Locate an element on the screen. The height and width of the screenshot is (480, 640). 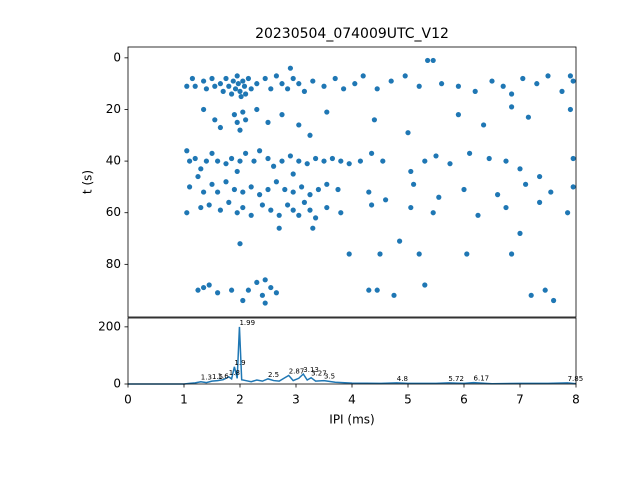
x-tick-label: 2 is located at coordinates (240, 400).